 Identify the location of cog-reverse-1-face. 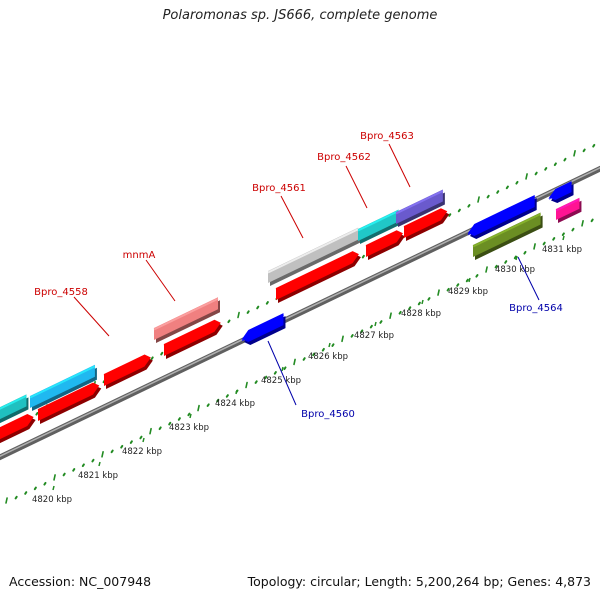
(507, 234).